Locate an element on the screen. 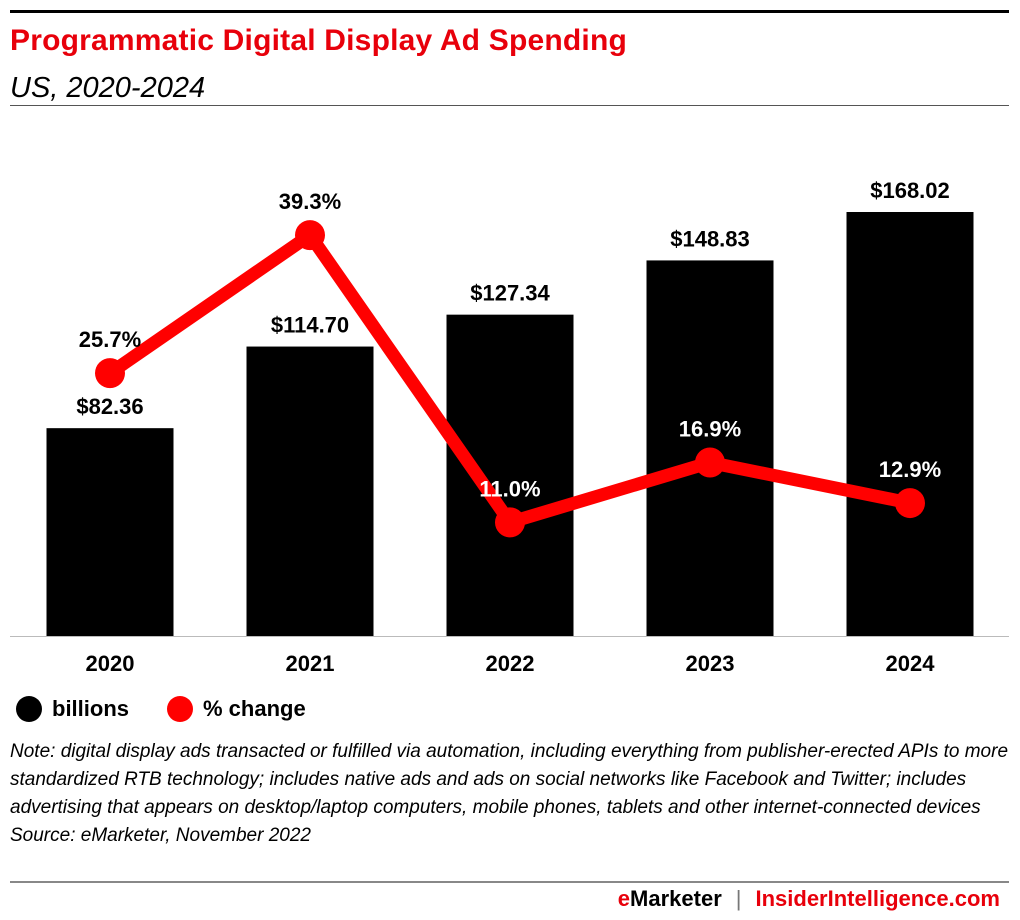 This screenshot has height=920, width=1020. pct-change-point-2024 is located at coordinates (910, 503).